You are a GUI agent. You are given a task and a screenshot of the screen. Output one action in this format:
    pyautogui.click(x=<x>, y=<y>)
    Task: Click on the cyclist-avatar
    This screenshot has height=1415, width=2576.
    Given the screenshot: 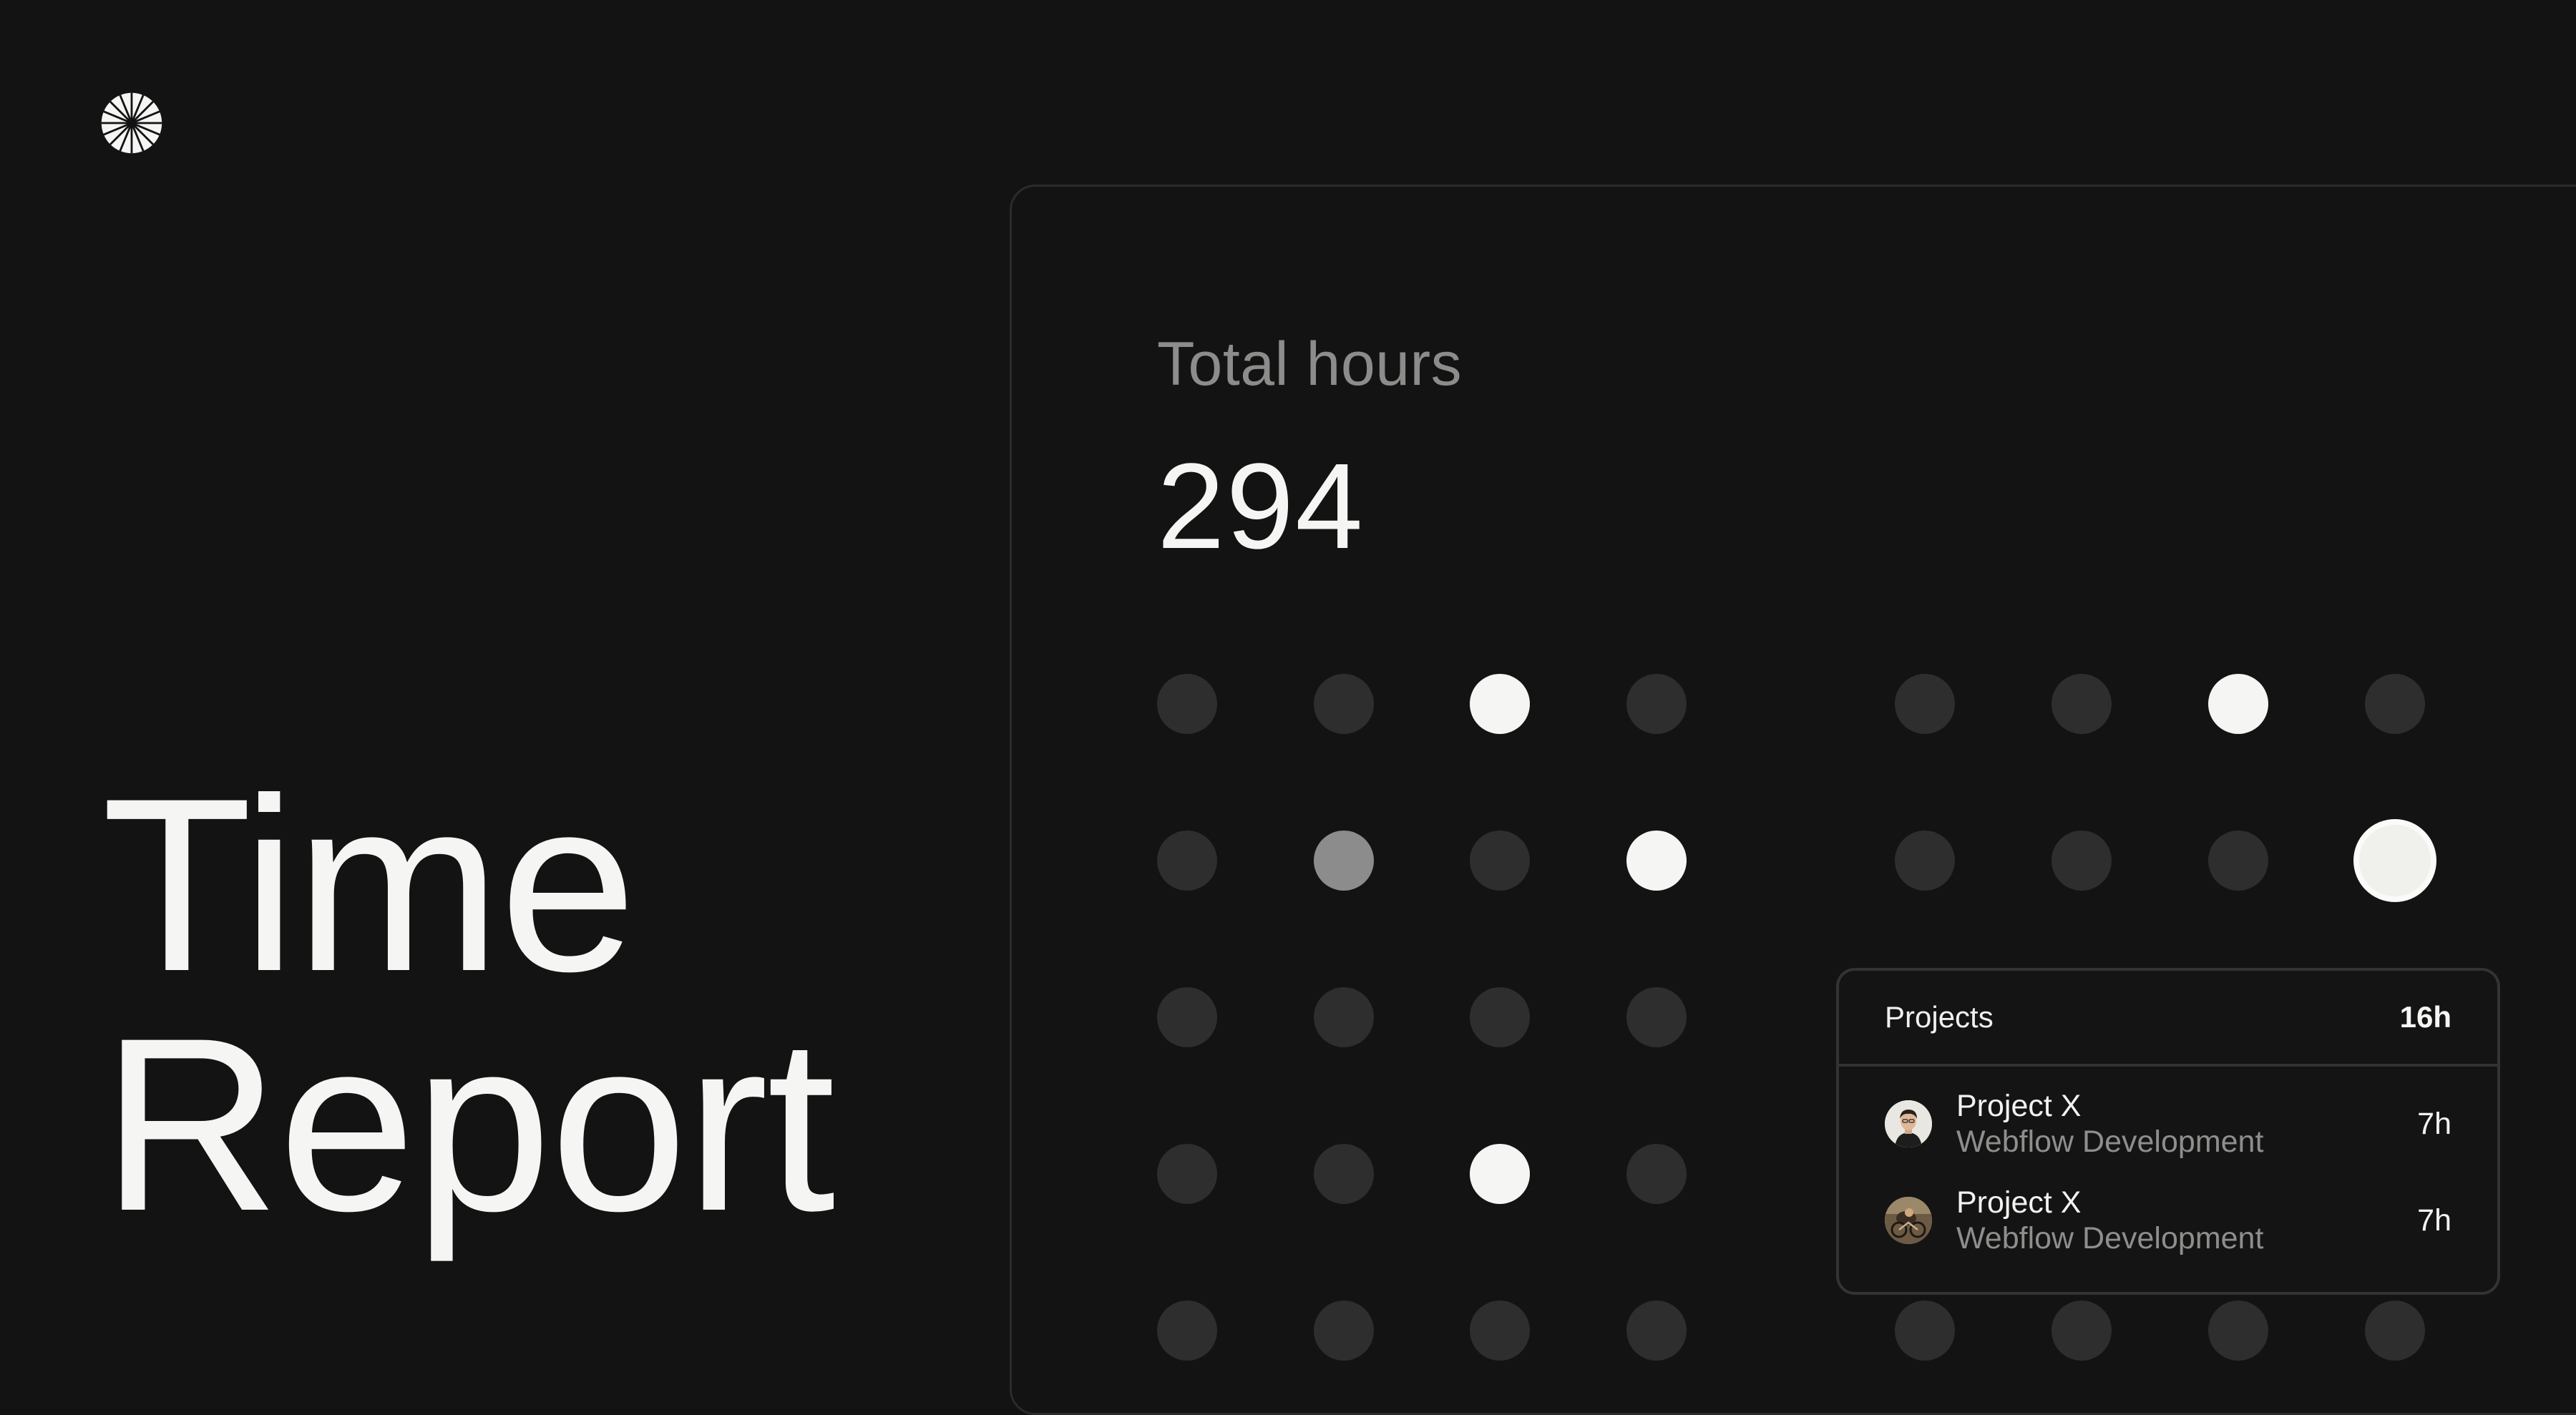 What is the action you would take?
    pyautogui.click(x=1908, y=1221)
    